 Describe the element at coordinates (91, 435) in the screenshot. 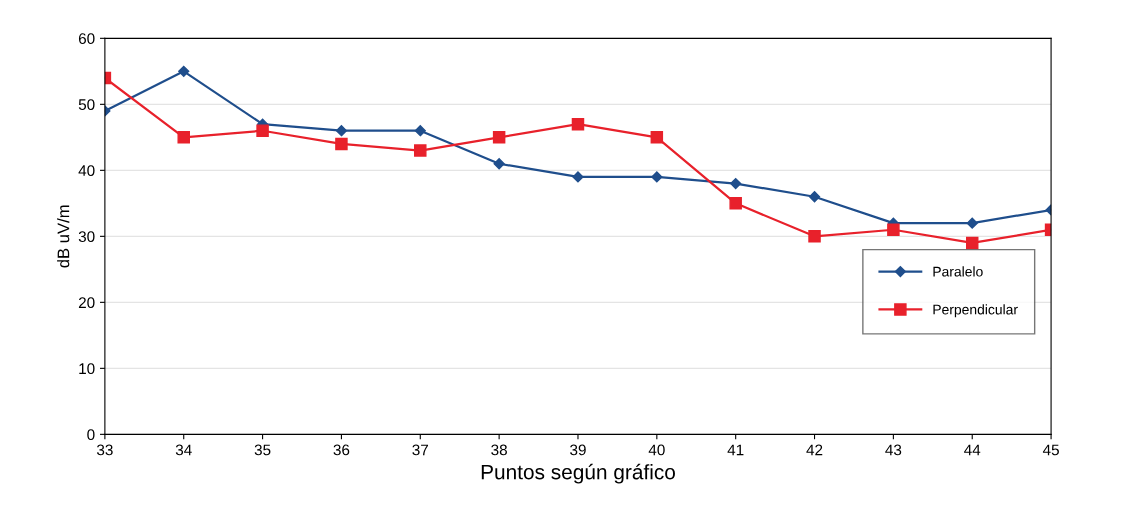

I see `y-tick-label: 0` at that location.